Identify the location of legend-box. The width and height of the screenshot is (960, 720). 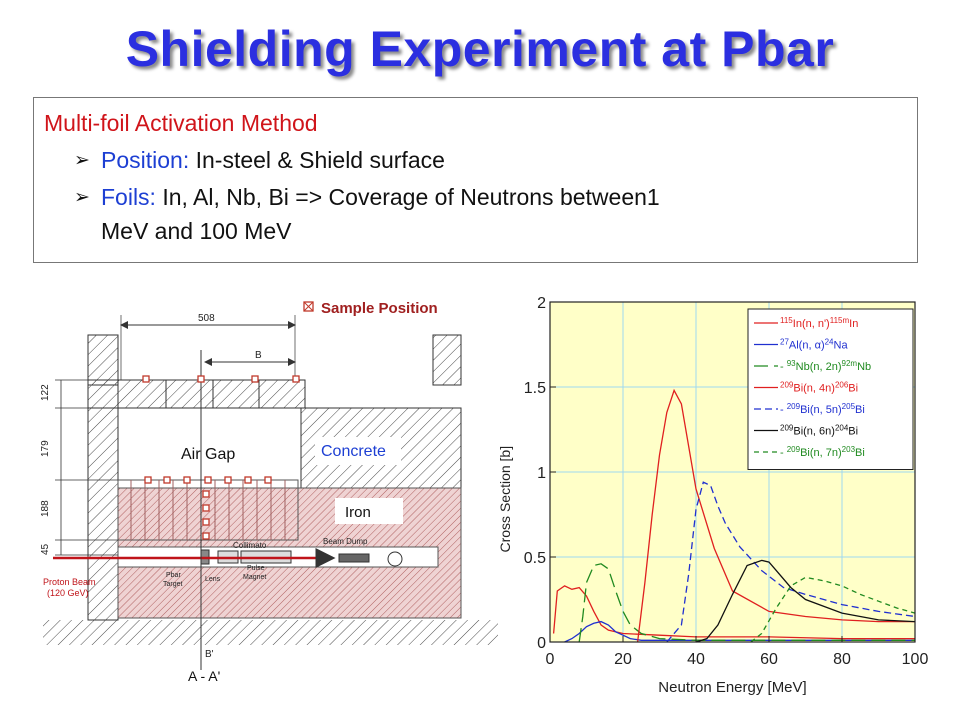
(830, 389).